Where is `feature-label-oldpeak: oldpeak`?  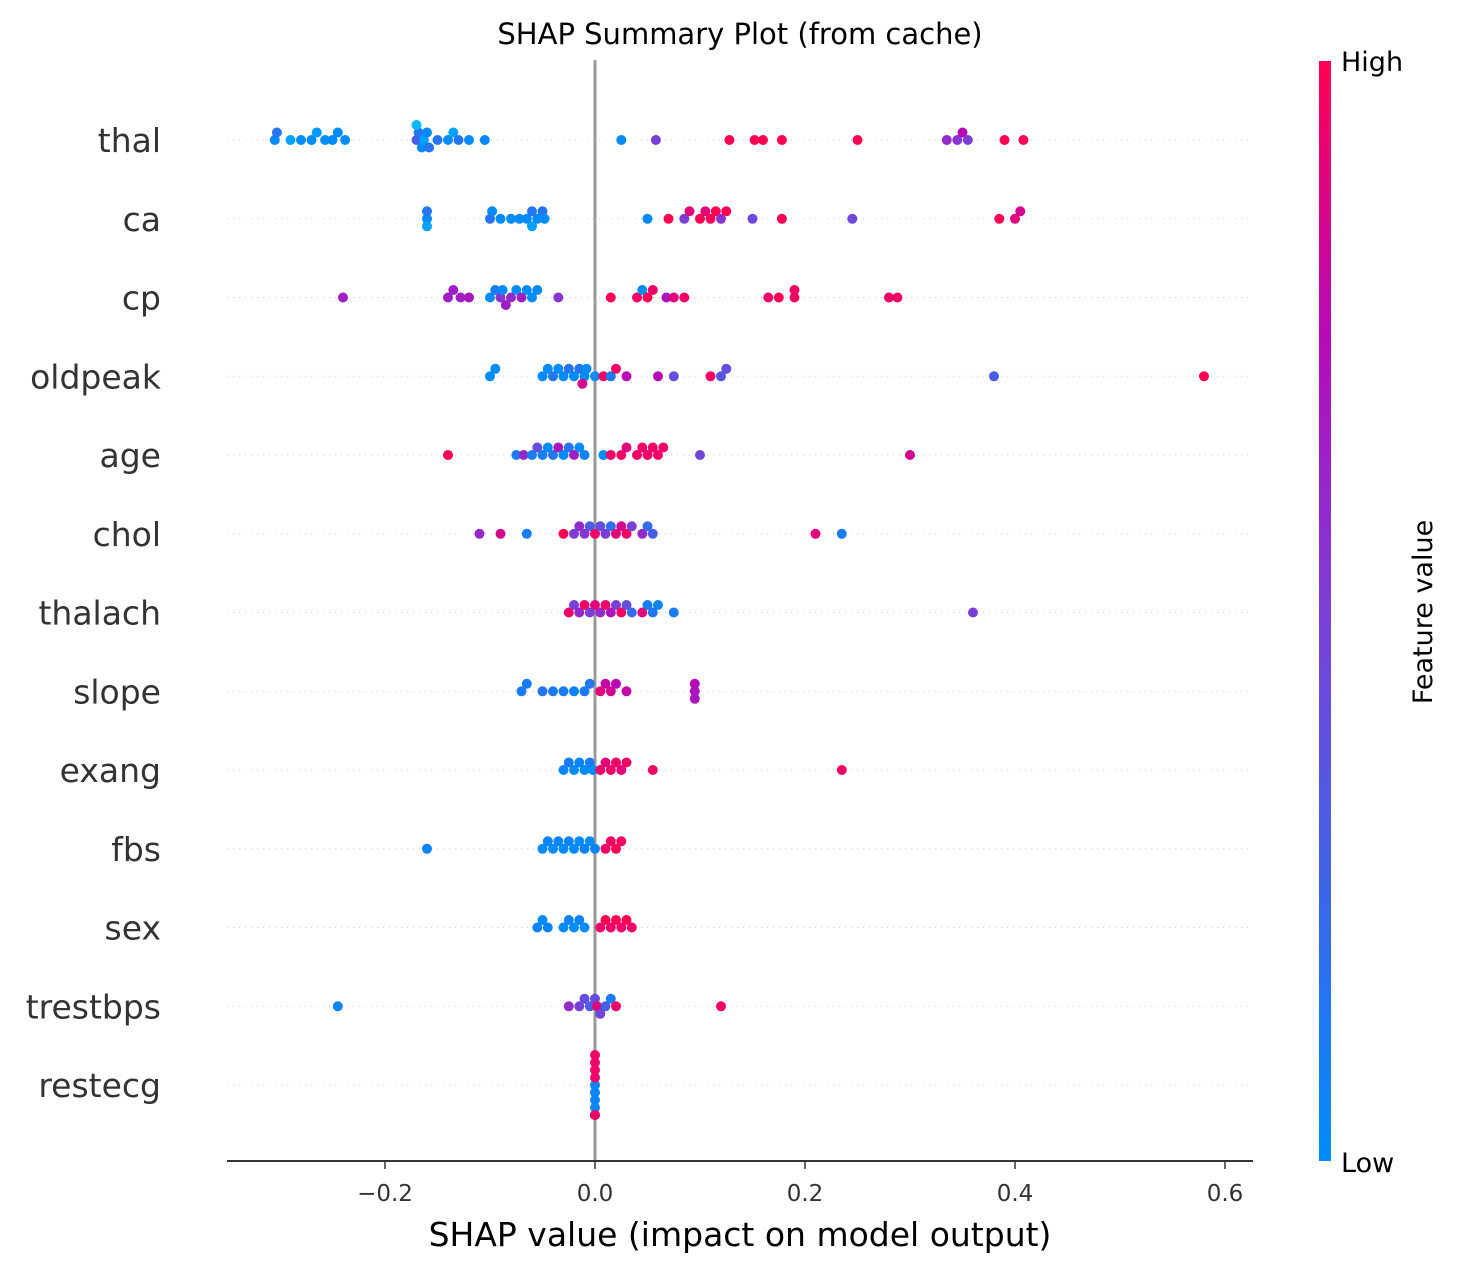 feature-label-oldpeak: oldpeak is located at coordinates (96, 376).